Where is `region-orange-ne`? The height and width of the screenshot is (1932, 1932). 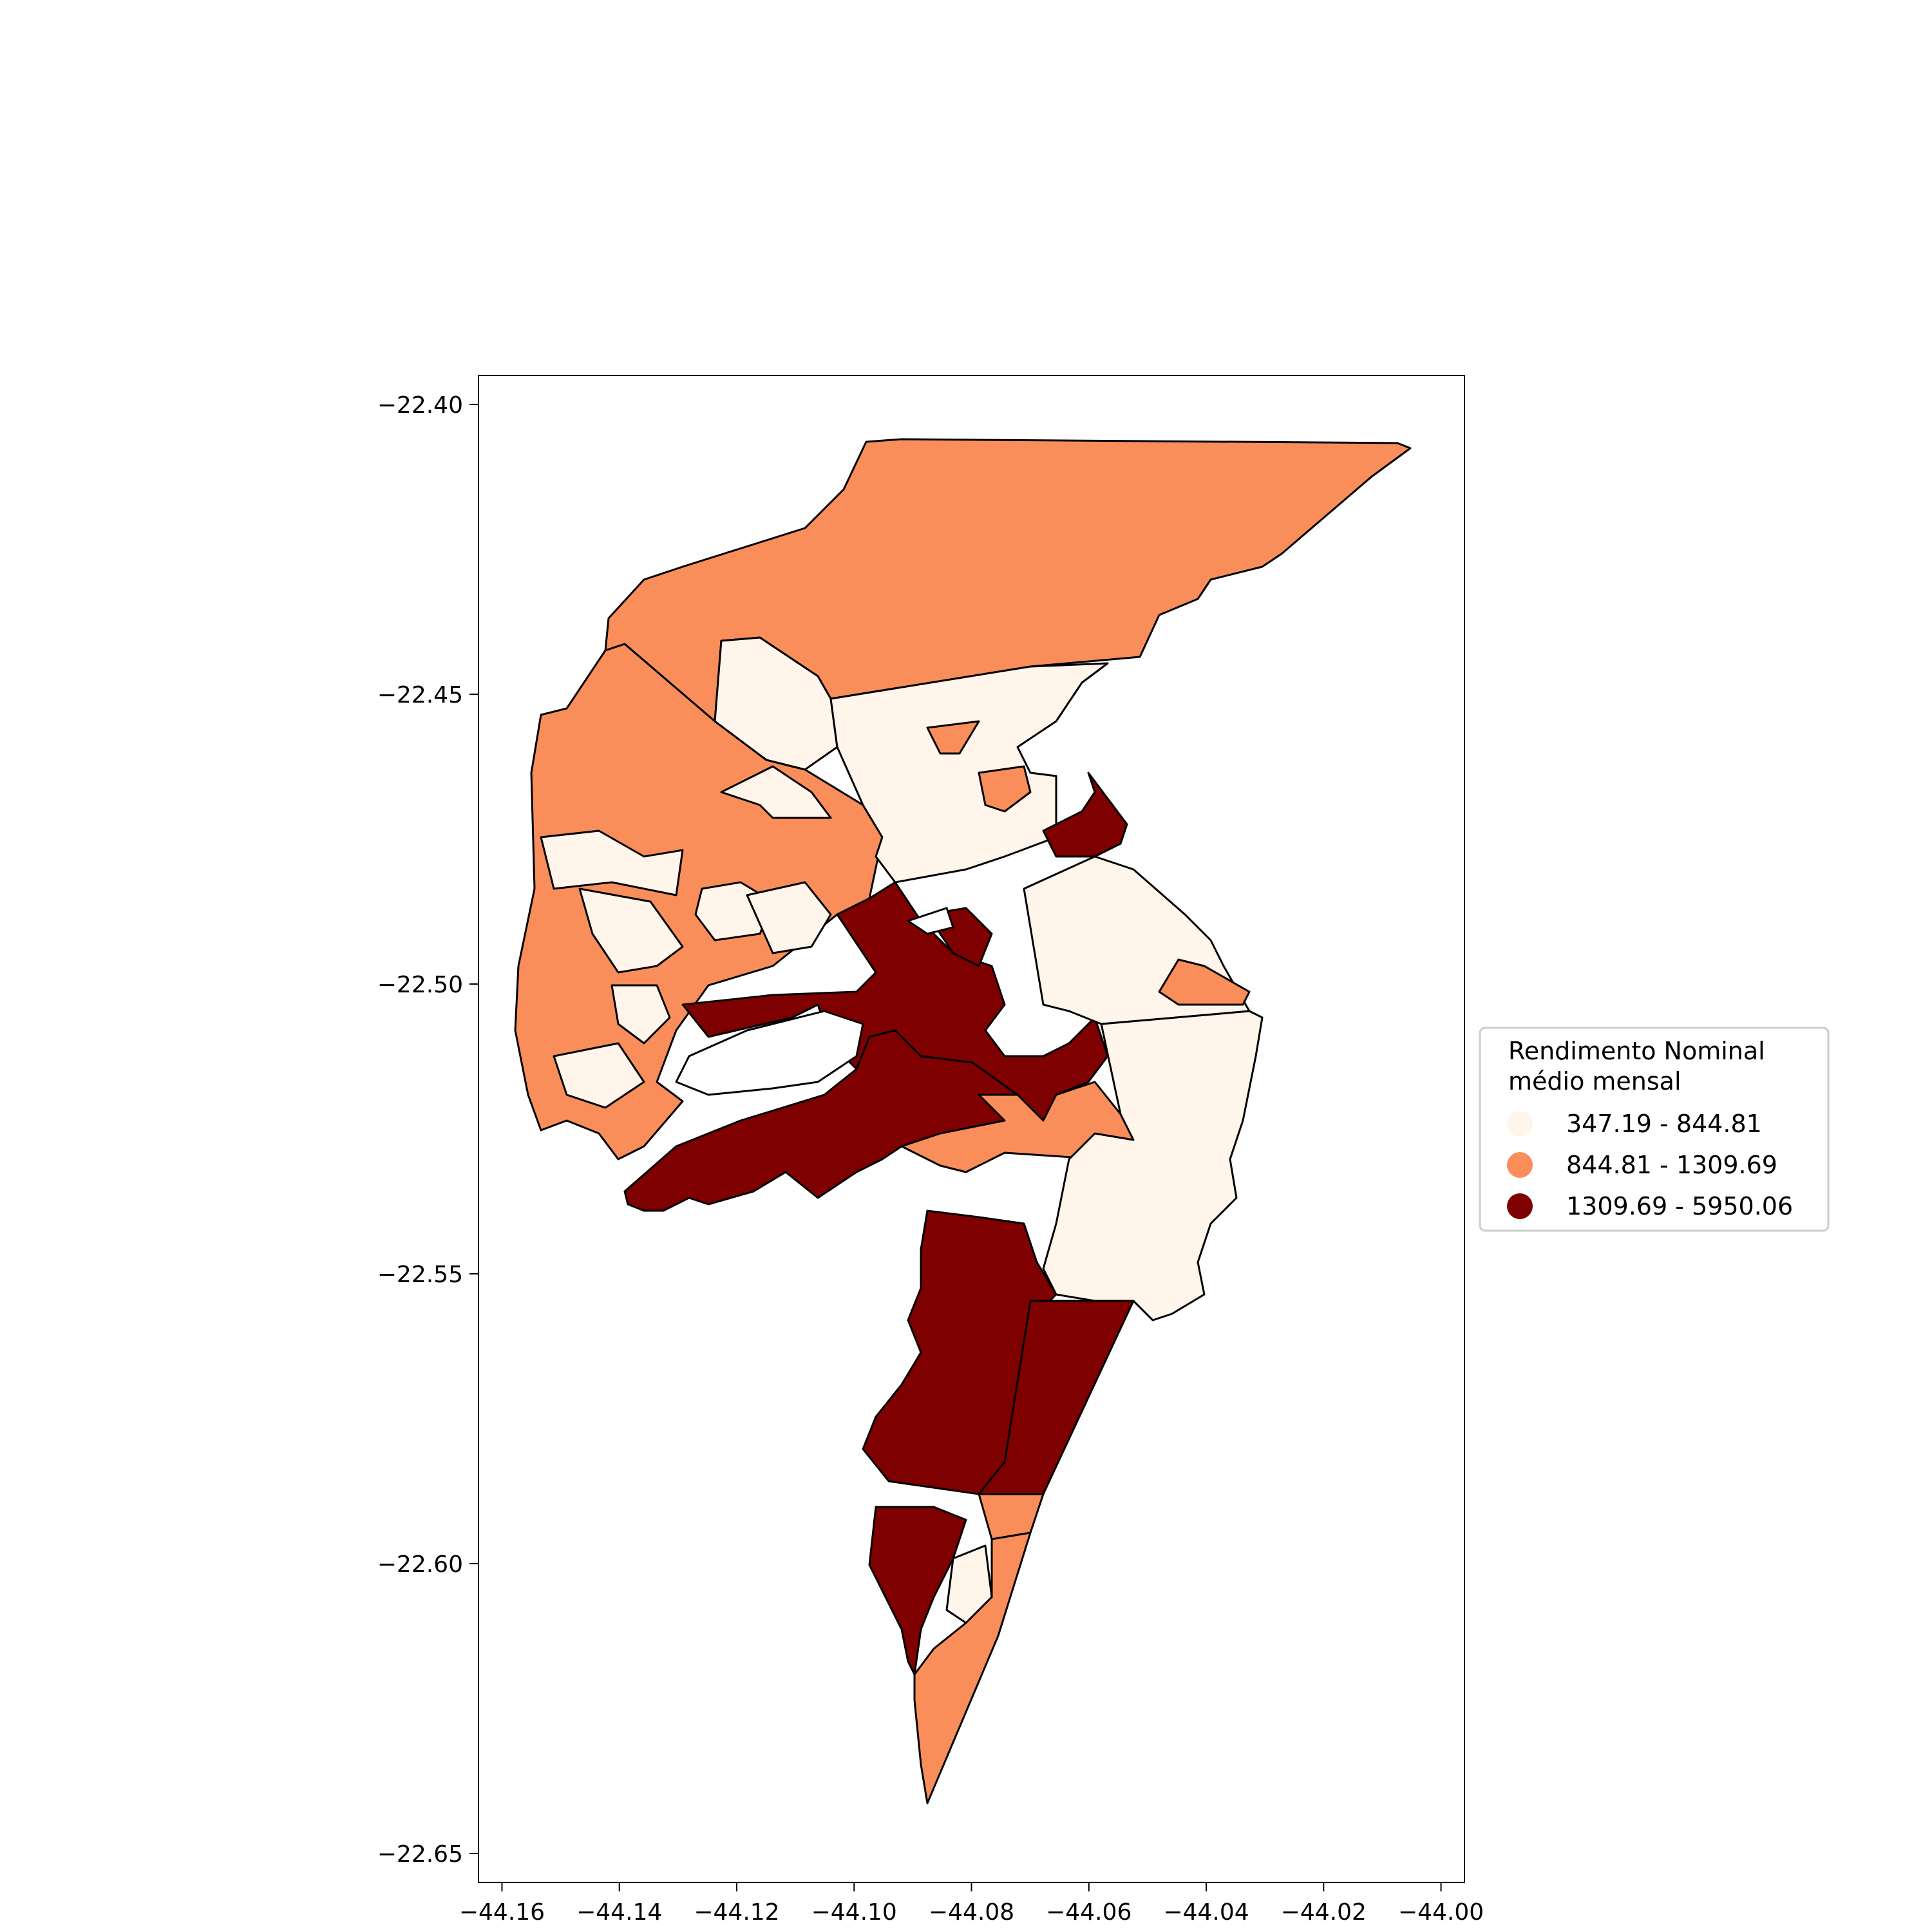 region-orange-ne is located at coordinates (1204, 982).